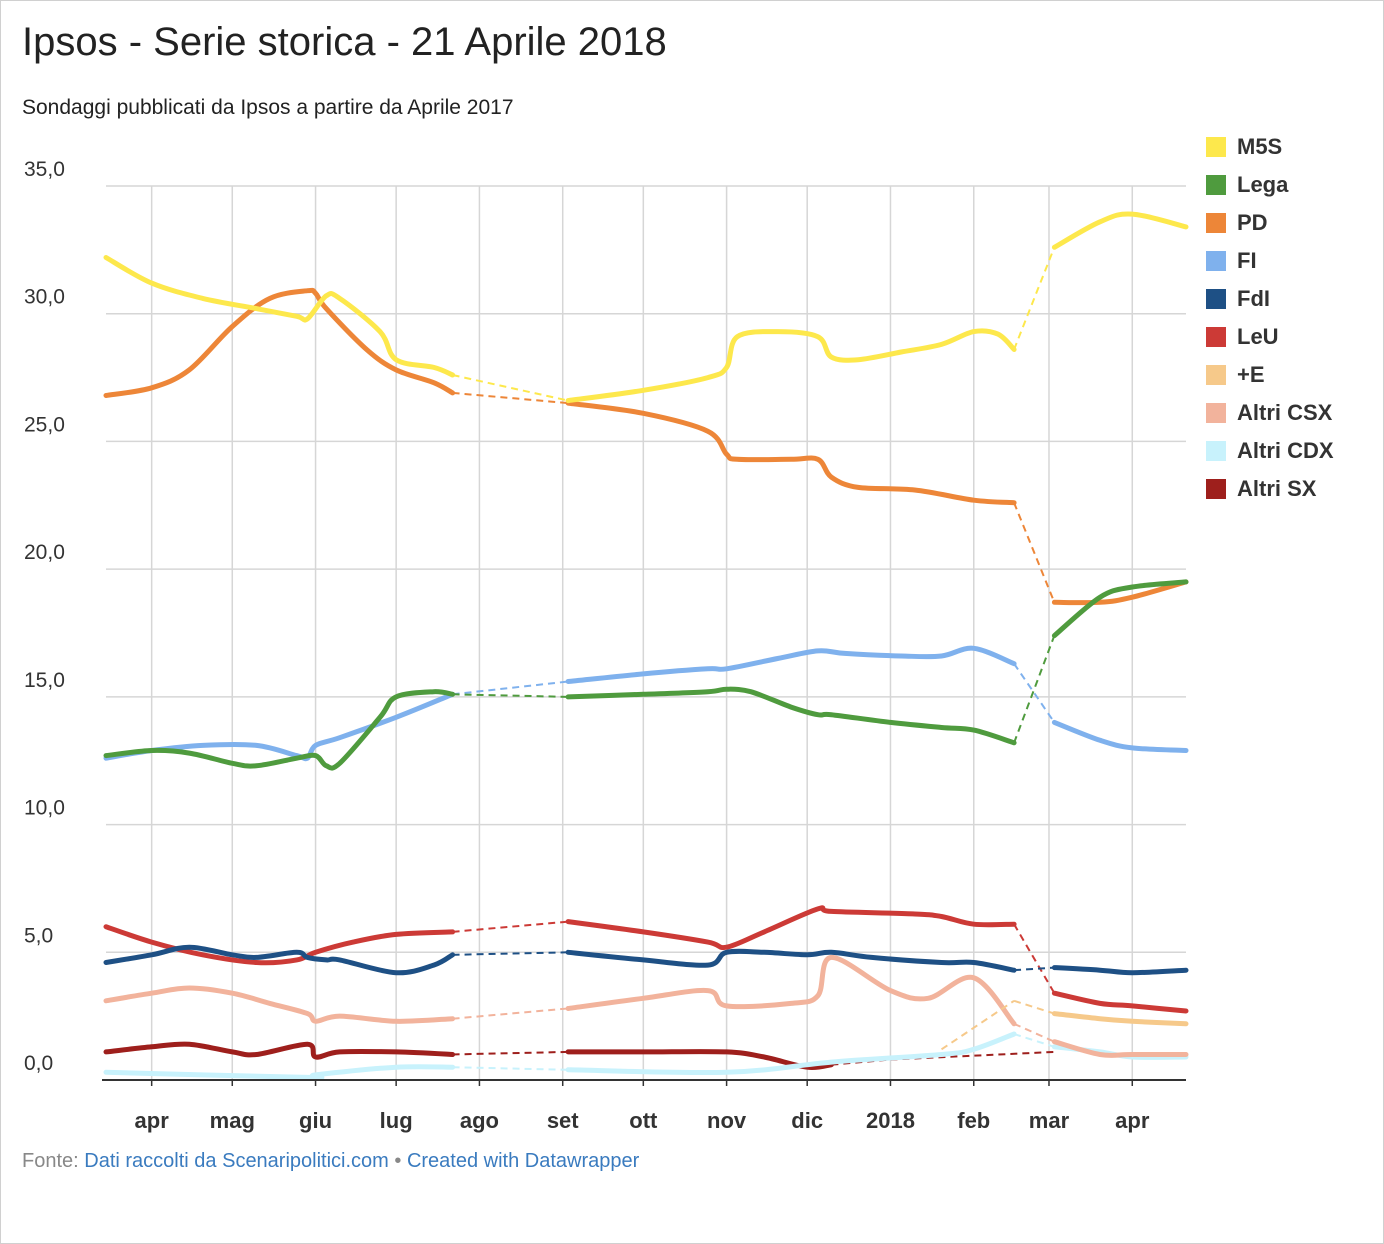  What do you see at coordinates (1270, 261) in the screenshot?
I see `legend-item: FI` at bounding box center [1270, 261].